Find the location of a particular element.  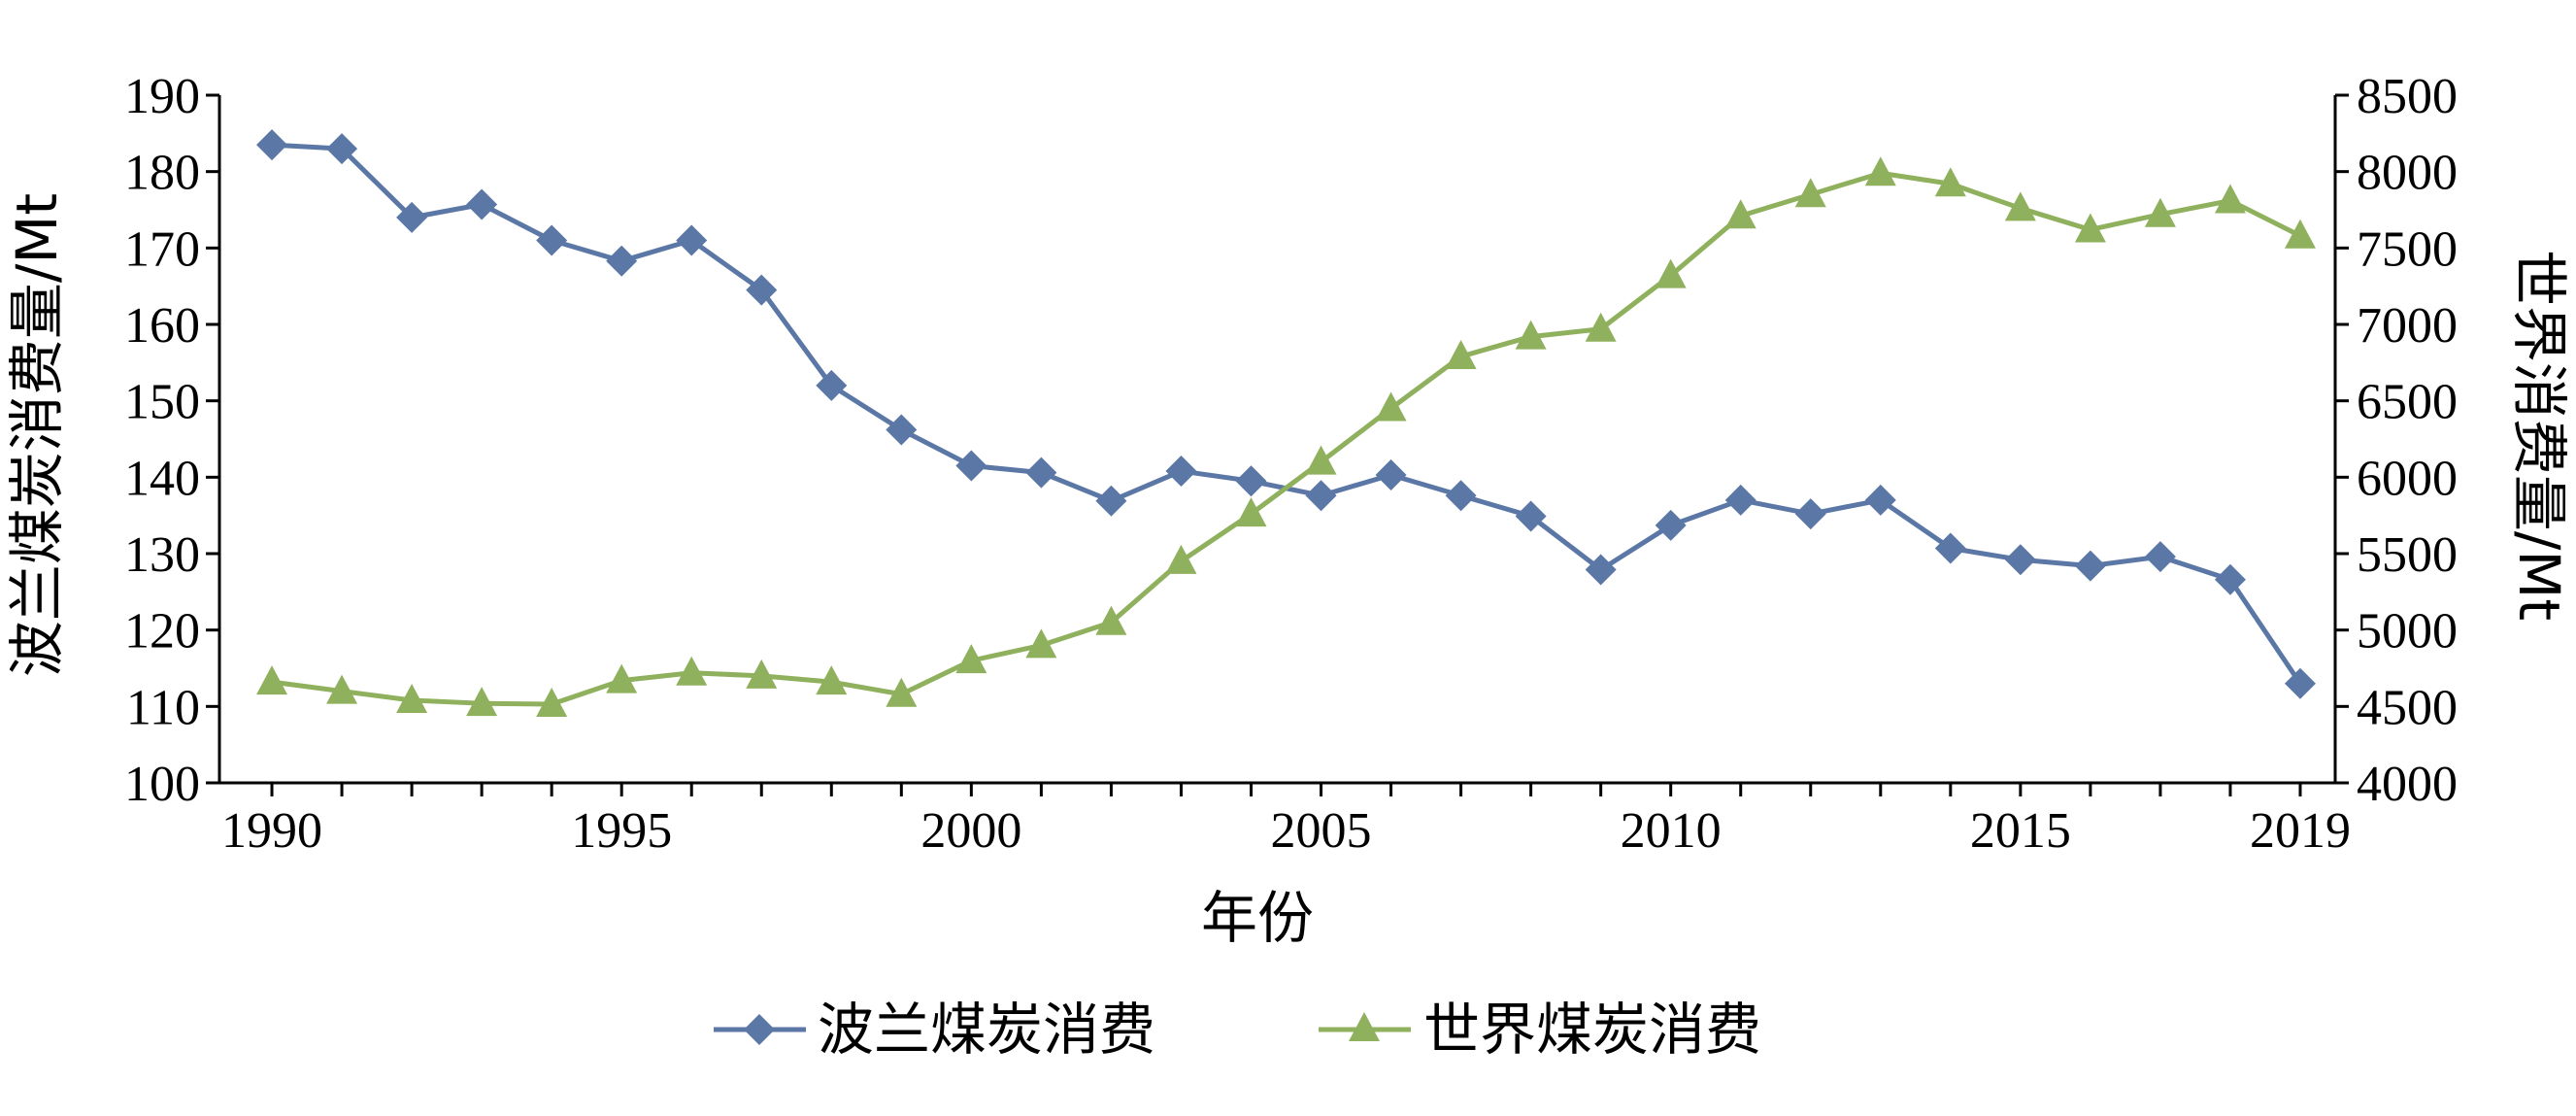

right-y-tick-label: 5000 is located at coordinates (2408, 631).